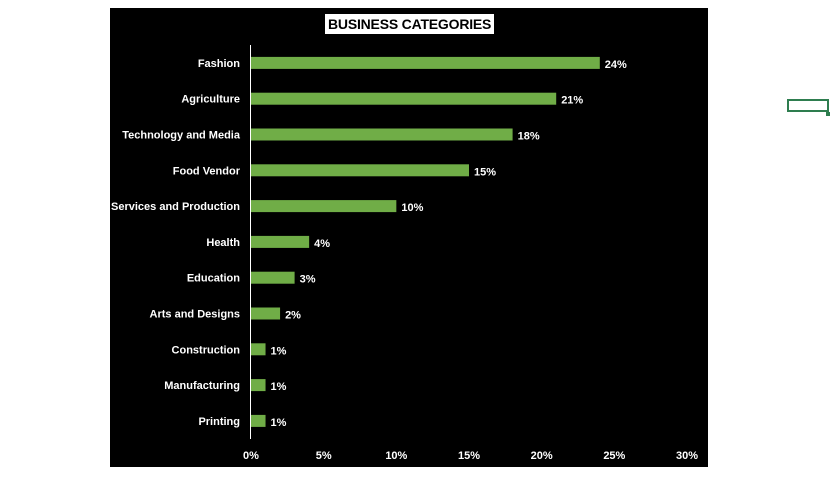  What do you see at coordinates (542, 456) in the screenshot?
I see `x-tick-label: 20%` at bounding box center [542, 456].